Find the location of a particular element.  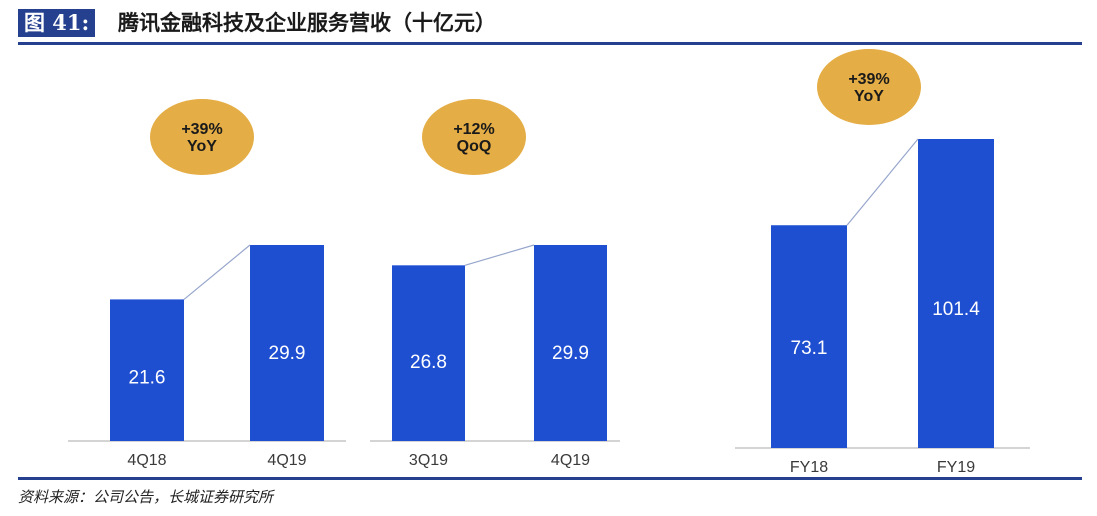

figure-label: 图 41: is located at coordinates (57, 23).